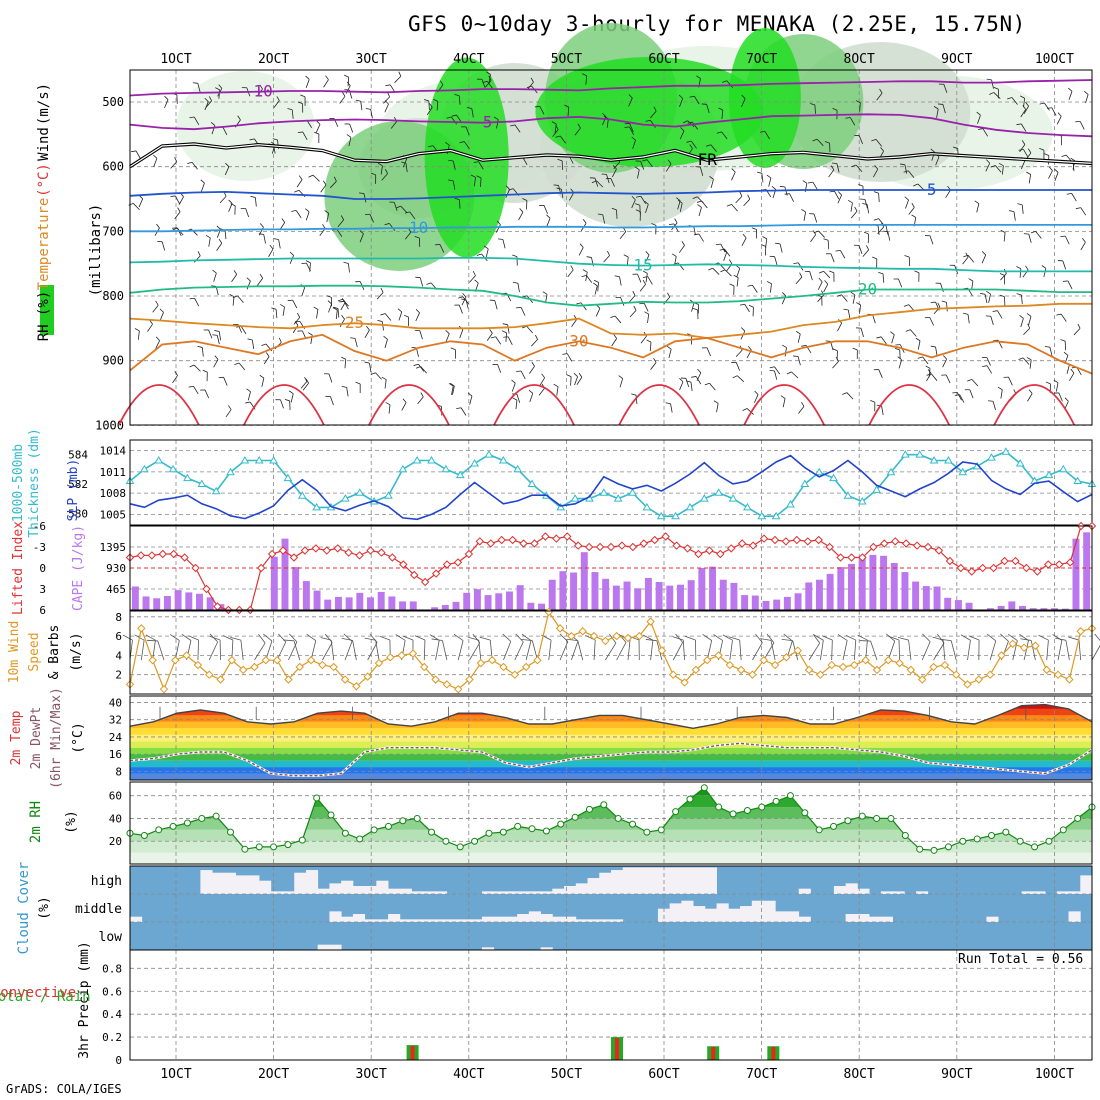 This screenshot has width=1100, height=1100. What do you see at coordinates (611, 791) in the screenshot?
I see `rh-band` at bounding box center [611, 791].